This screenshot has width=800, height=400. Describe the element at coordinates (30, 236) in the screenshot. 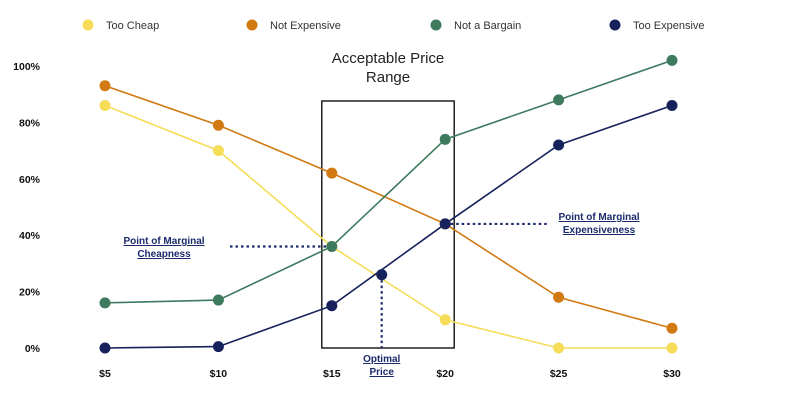

I see `y-tick-label: 40%` at that location.